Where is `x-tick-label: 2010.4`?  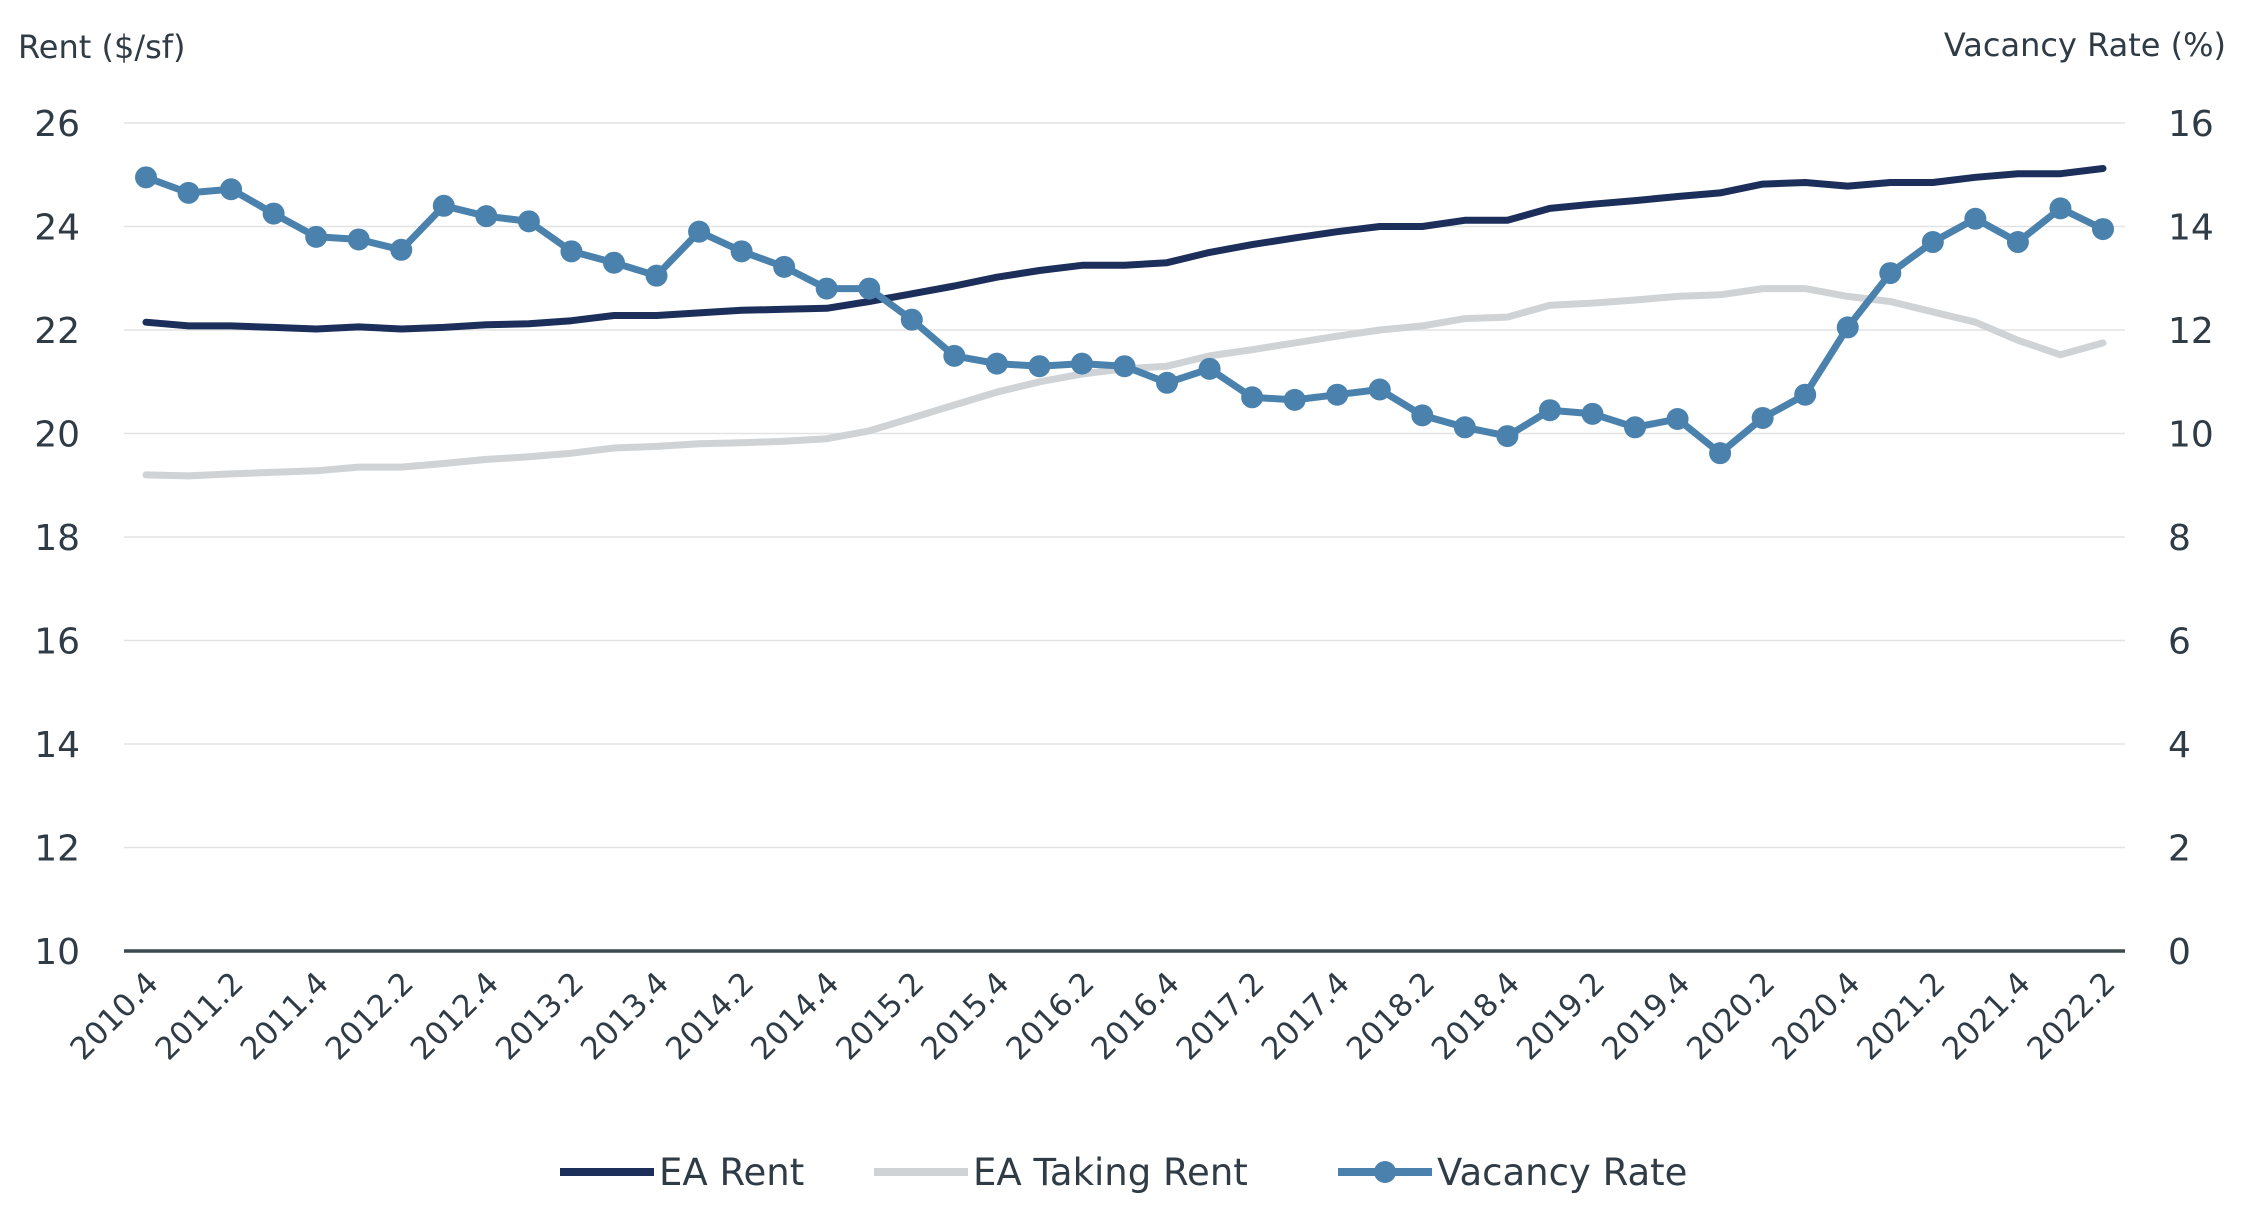 x-tick-label: 2010.4 is located at coordinates (114, 1016).